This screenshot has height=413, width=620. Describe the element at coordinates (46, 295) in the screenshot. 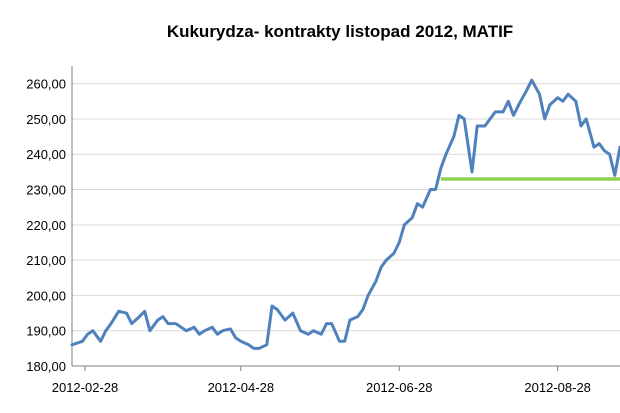

I see `y-tick-label: 200,00` at that location.